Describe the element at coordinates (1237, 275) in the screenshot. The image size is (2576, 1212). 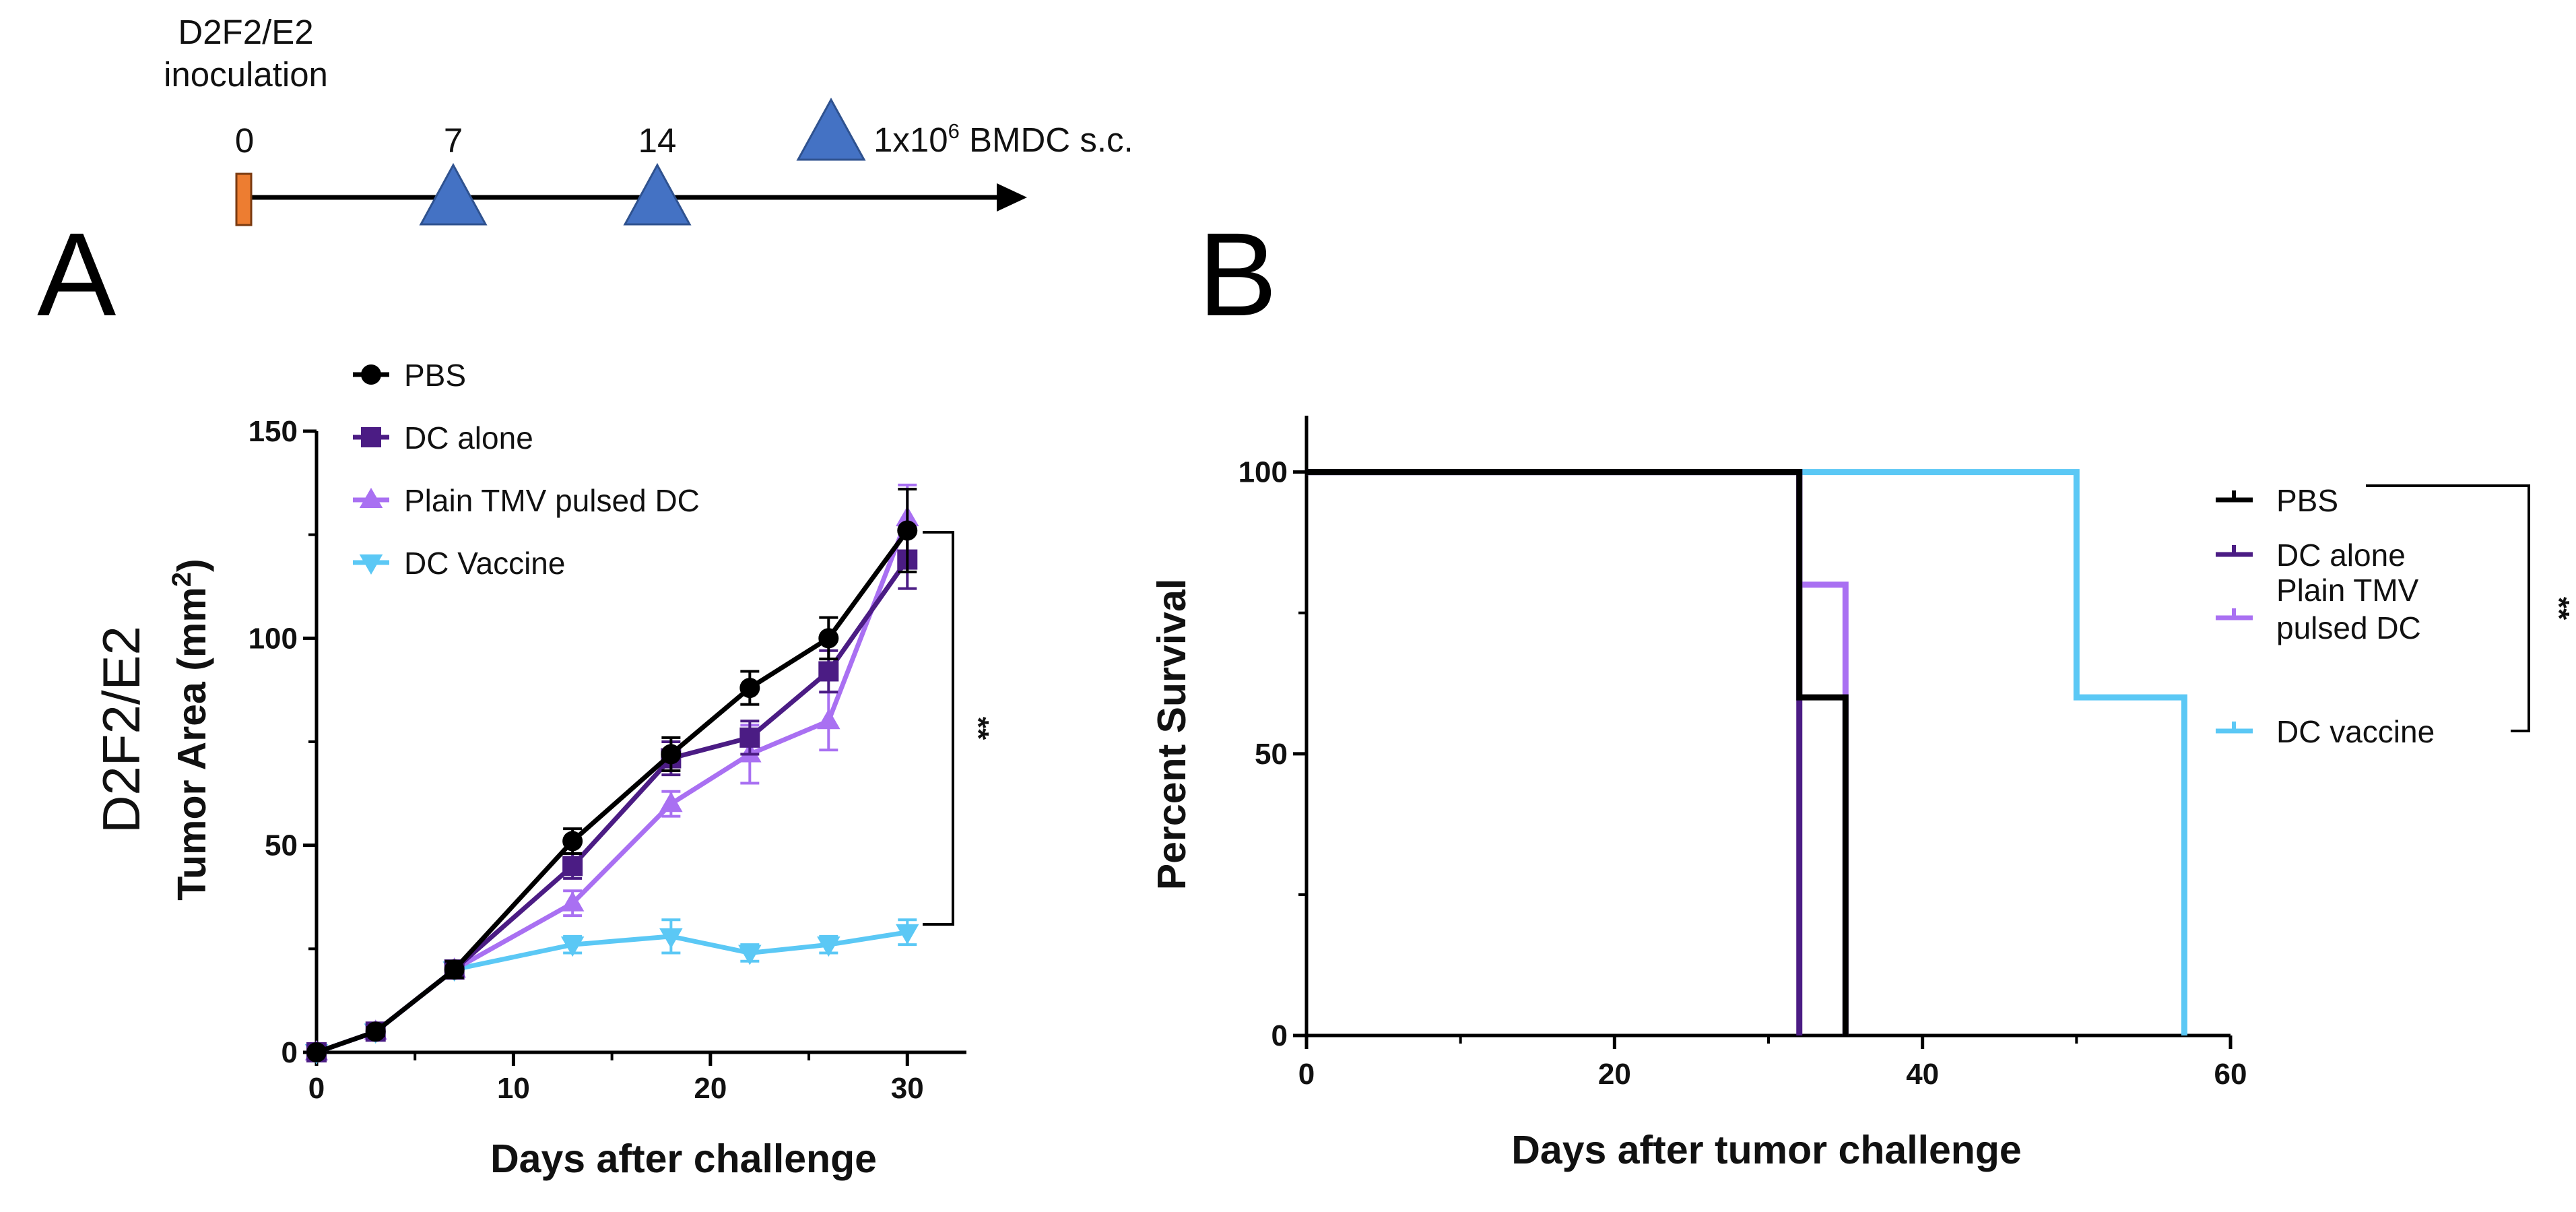
I see `panel-letter-b: B` at that location.